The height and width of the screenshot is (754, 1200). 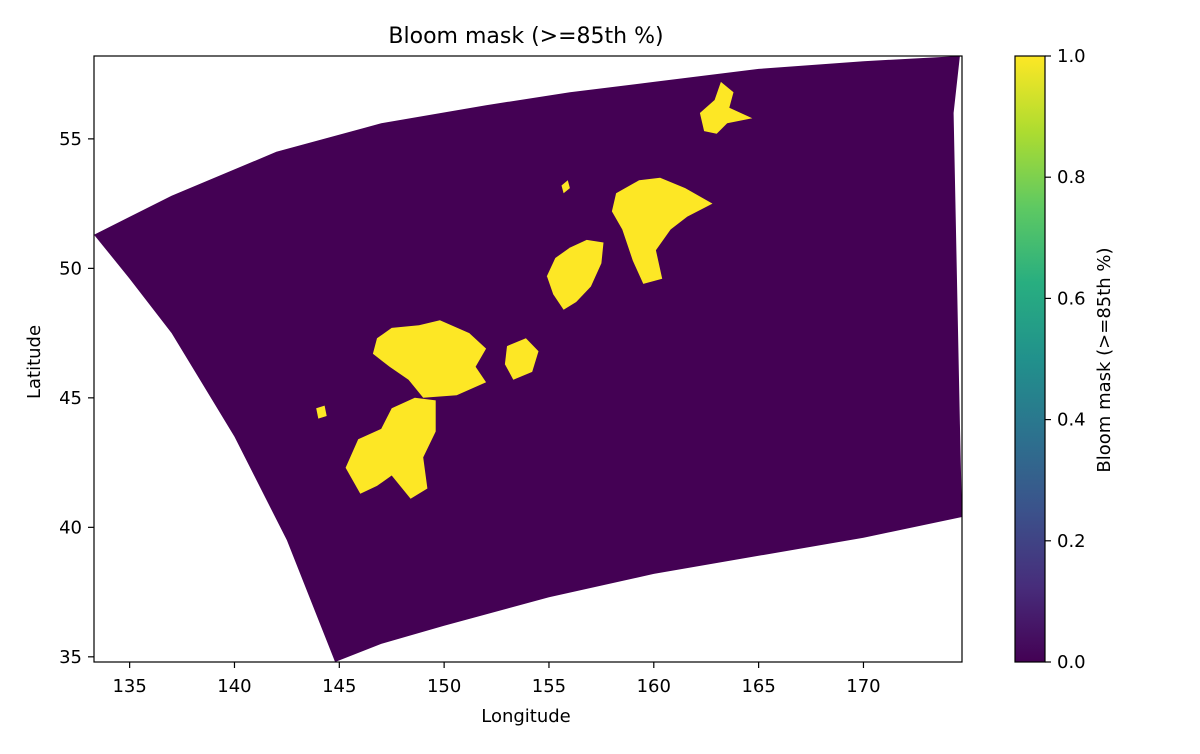 What do you see at coordinates (339, 686) in the screenshot?
I see `x-tick-label: 145` at bounding box center [339, 686].